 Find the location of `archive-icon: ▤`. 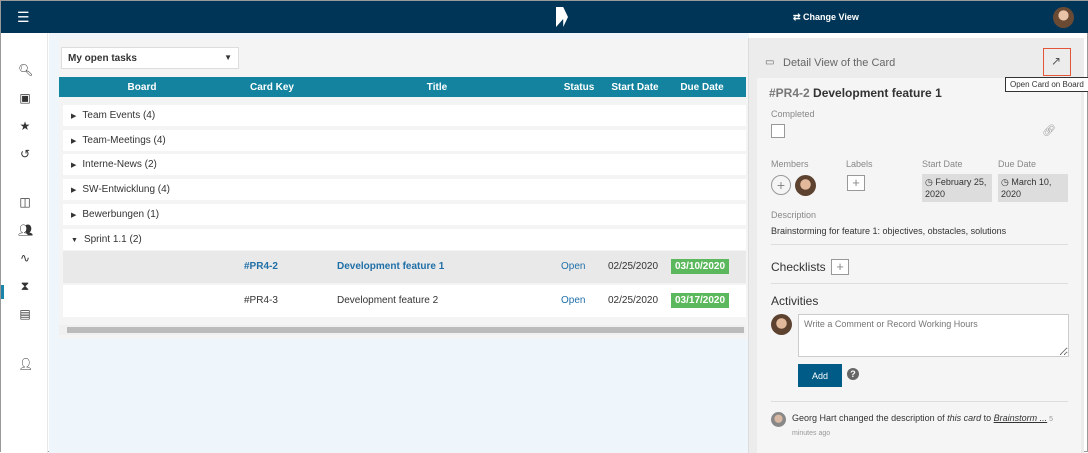

archive-icon: ▤ is located at coordinates (25, 314).